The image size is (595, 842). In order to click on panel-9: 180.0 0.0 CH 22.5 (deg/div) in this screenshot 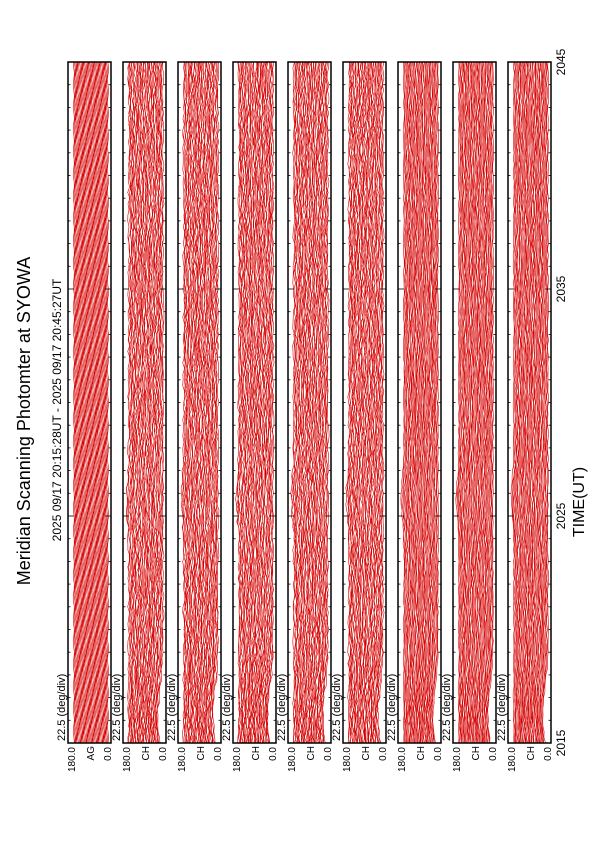, I will do `click(525, 416)`.